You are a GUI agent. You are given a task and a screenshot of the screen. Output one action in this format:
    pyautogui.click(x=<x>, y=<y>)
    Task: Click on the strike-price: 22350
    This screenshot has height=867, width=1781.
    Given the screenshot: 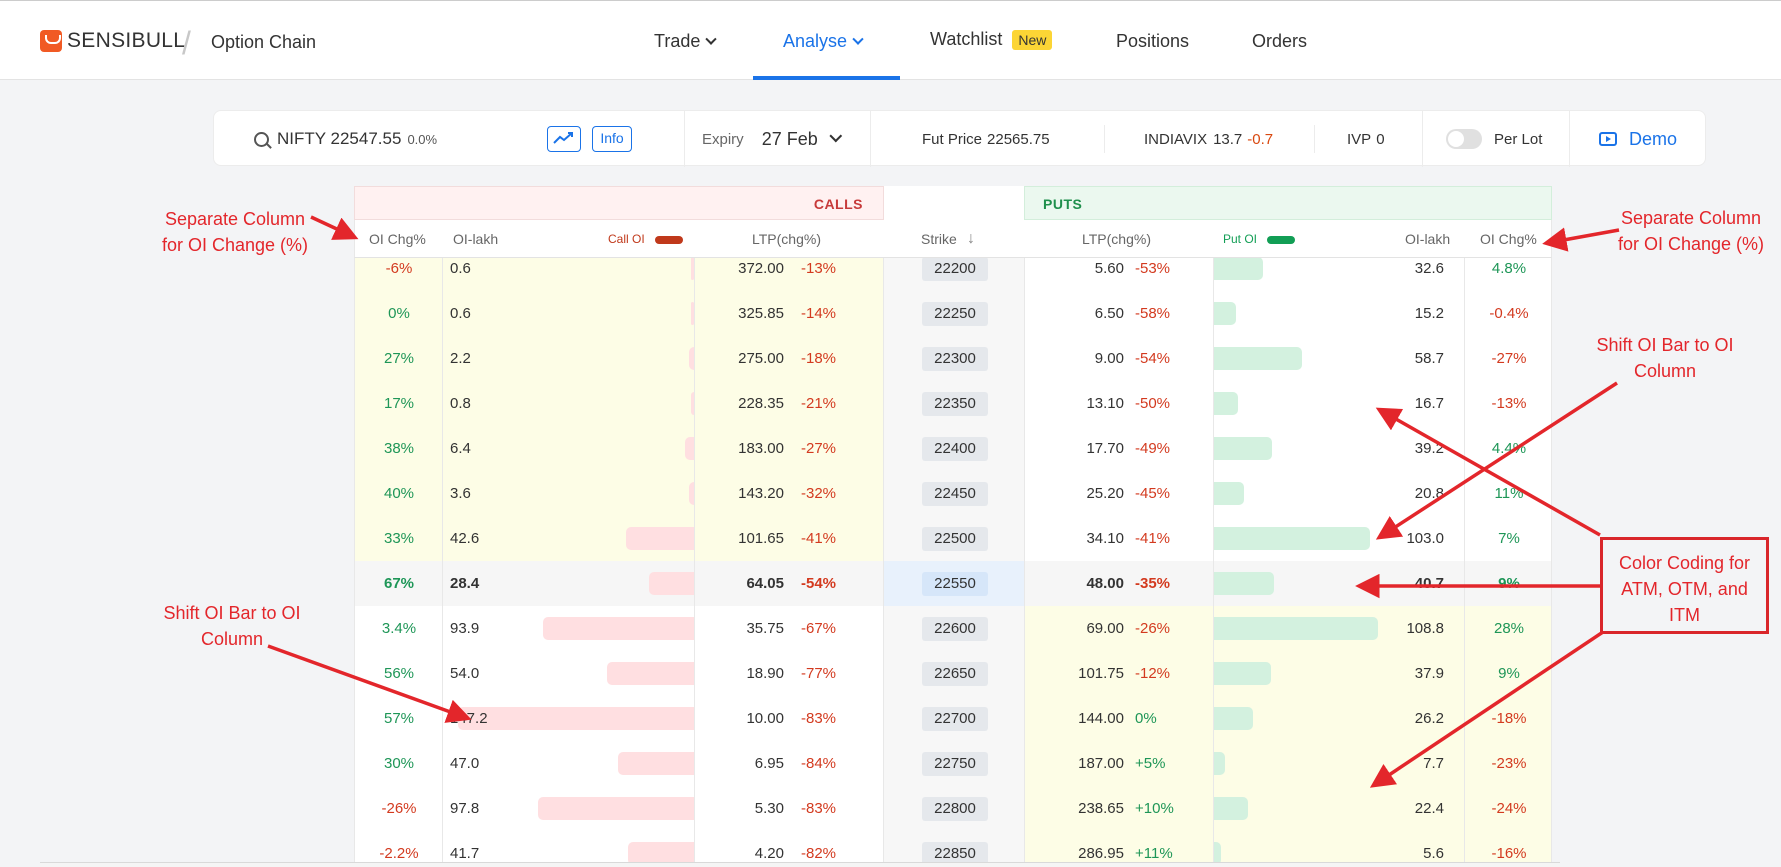 What is the action you would take?
    pyautogui.click(x=955, y=404)
    